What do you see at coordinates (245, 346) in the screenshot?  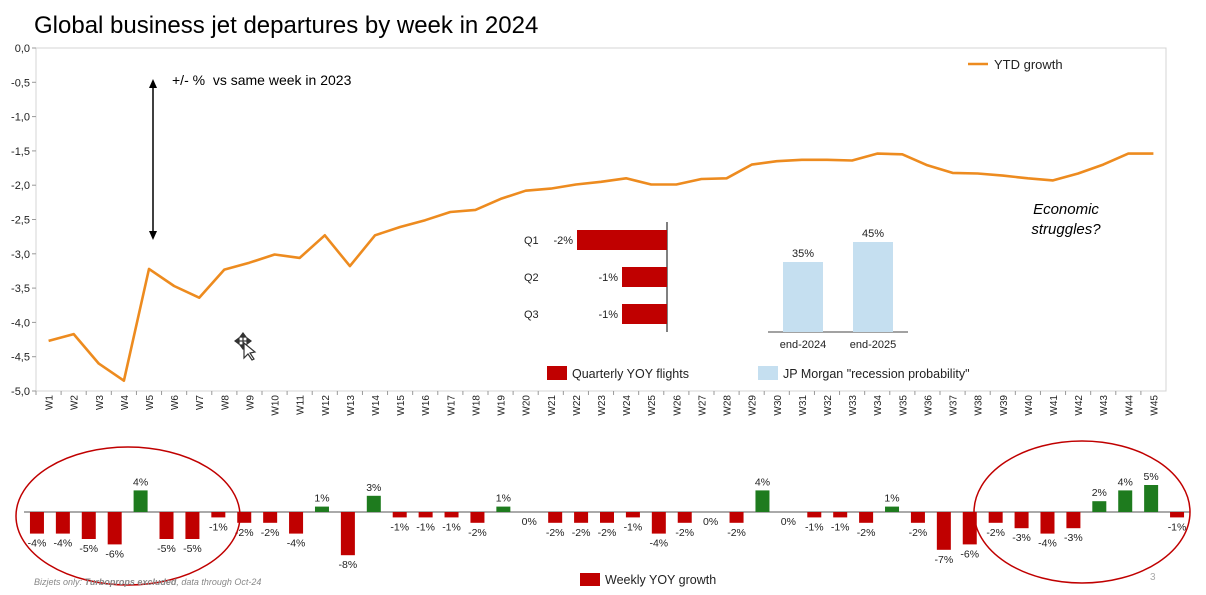 I see `move-cursor-icon` at bounding box center [245, 346].